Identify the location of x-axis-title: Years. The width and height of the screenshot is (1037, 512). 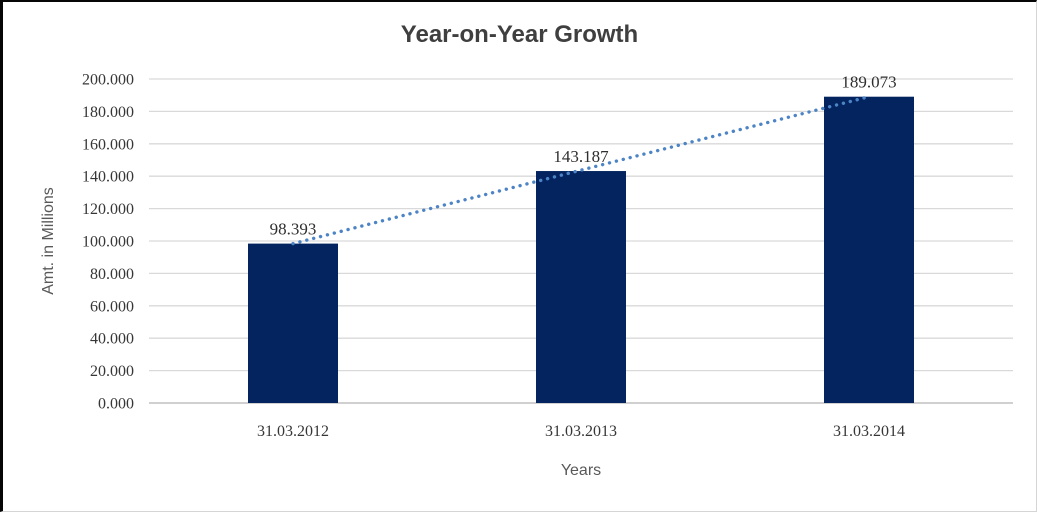
(581, 470).